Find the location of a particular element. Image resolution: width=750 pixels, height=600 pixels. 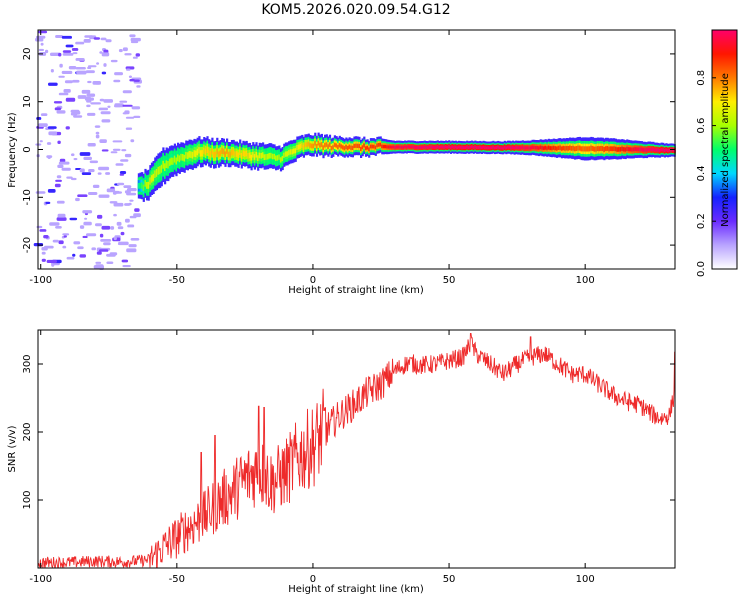

colorbar-label: Normalized spectral amplitude is located at coordinates (725, 150).